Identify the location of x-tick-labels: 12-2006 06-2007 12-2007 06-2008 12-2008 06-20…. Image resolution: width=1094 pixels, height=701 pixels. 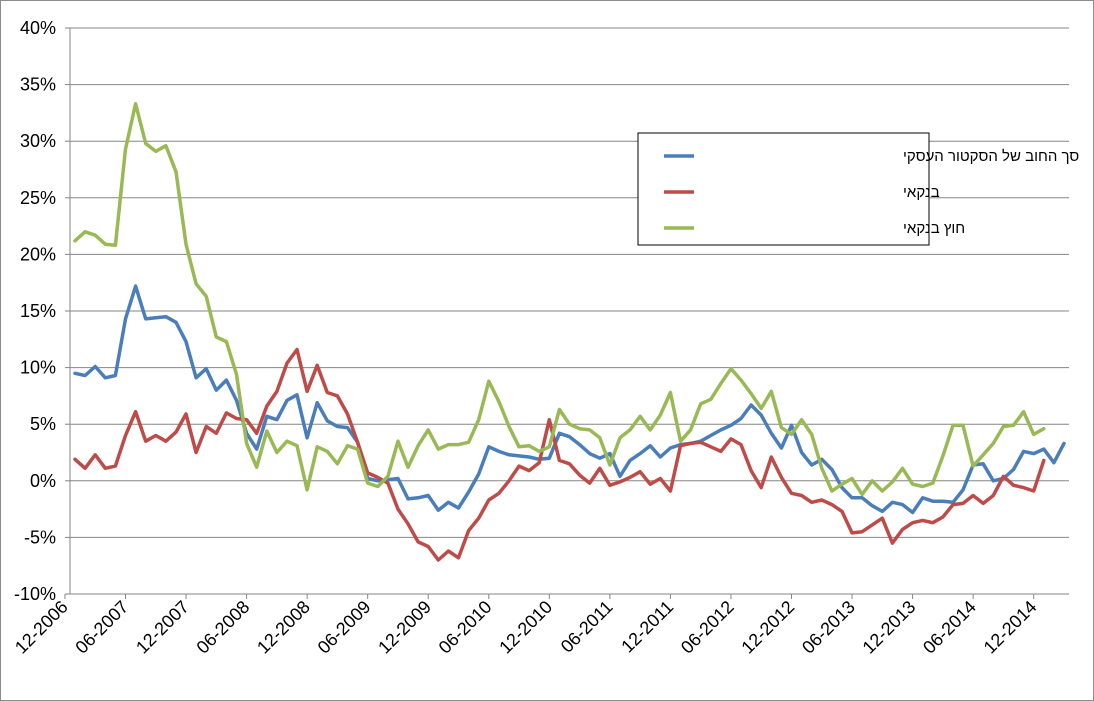
(526, 627).